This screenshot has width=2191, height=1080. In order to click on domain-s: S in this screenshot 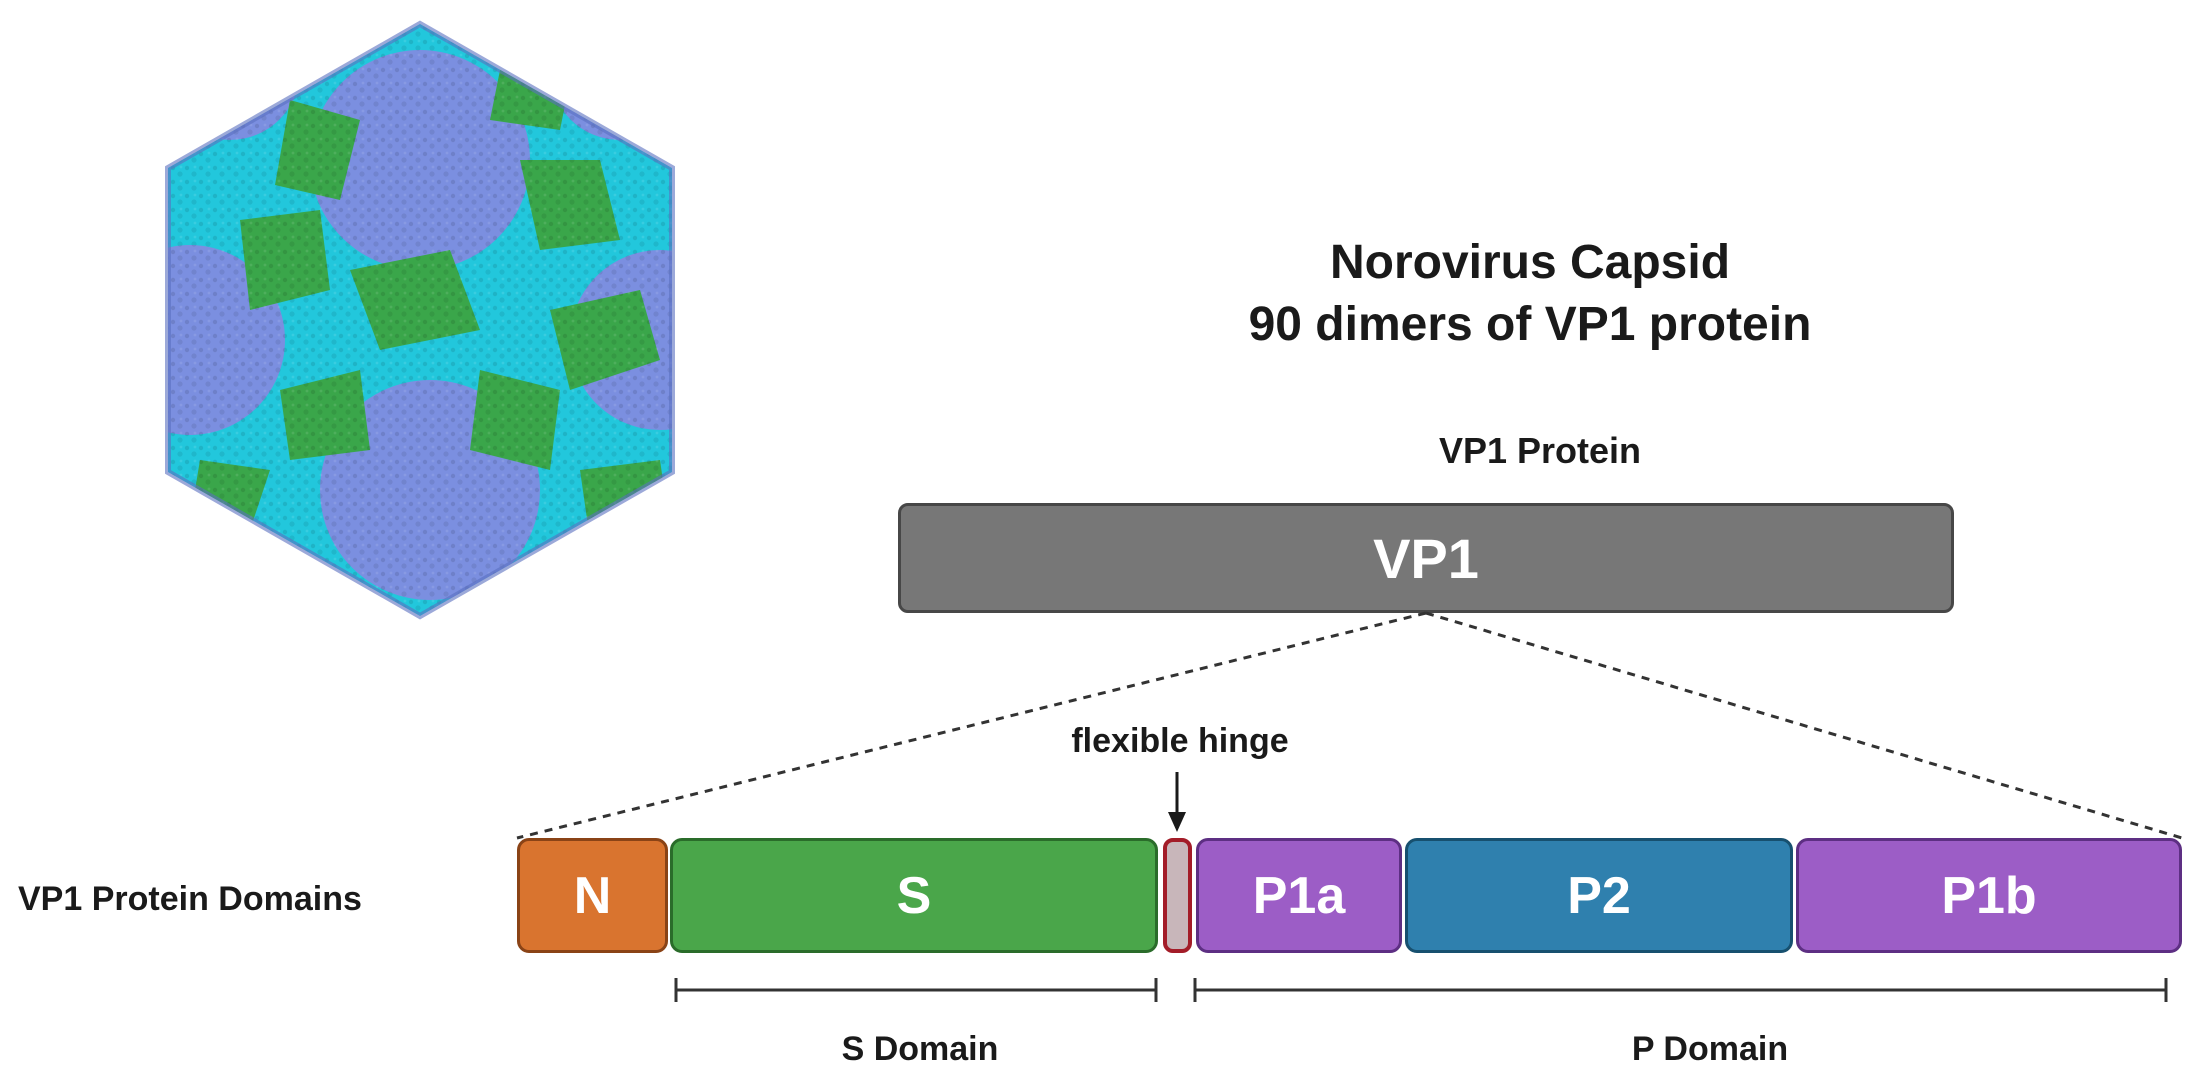, I will do `click(914, 895)`.